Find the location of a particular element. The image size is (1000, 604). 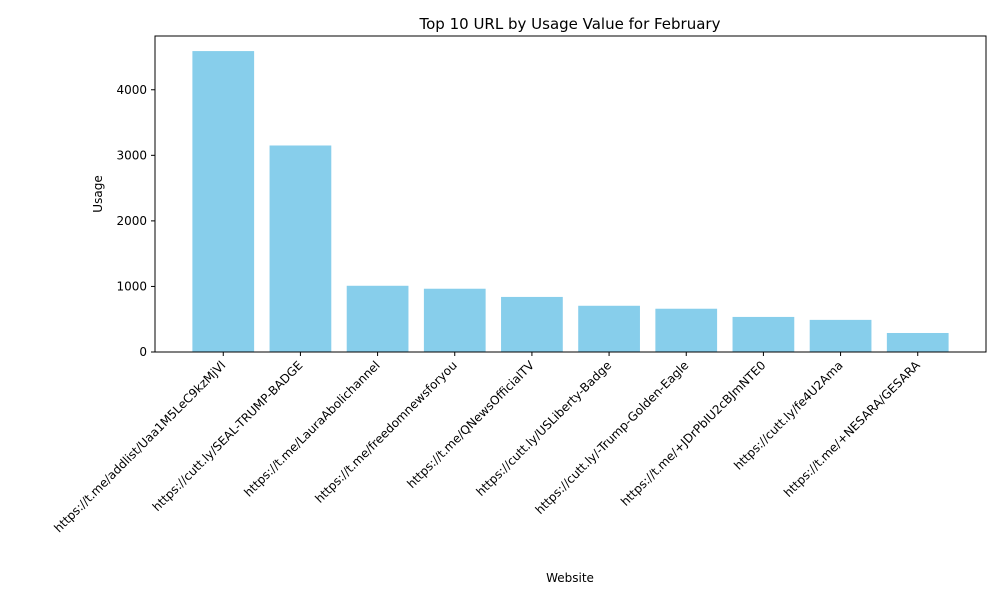

y-axis: 0 1000 2000 3000 4000 is located at coordinates (135, 221).